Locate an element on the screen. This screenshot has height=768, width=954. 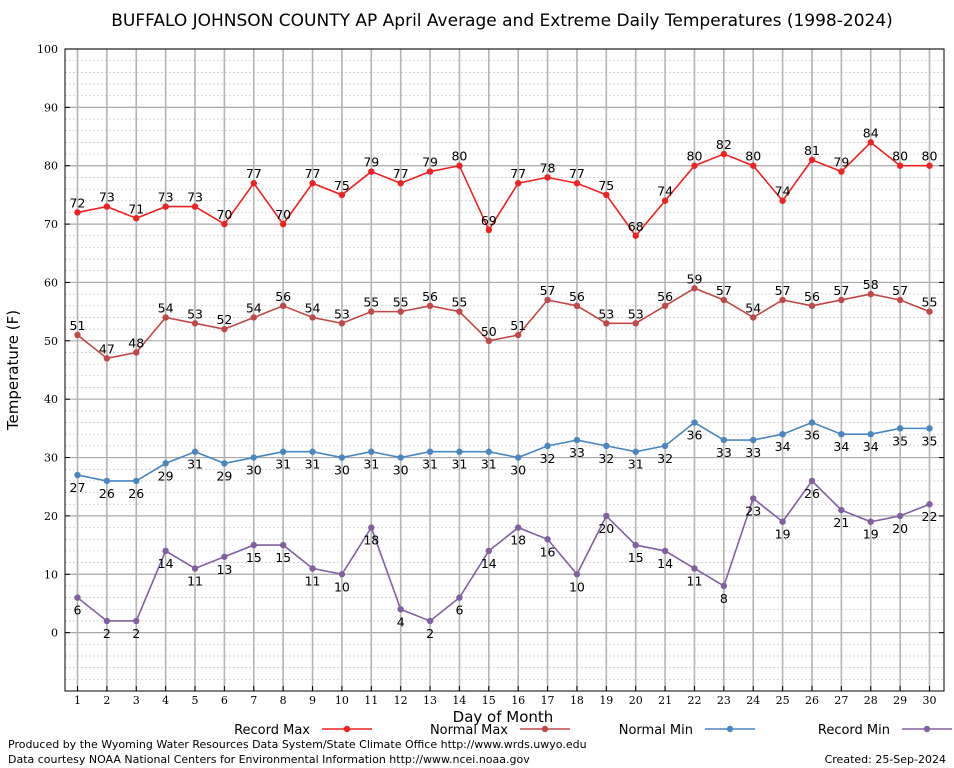
legend-label-record-max: Record Max is located at coordinates (272, 730).